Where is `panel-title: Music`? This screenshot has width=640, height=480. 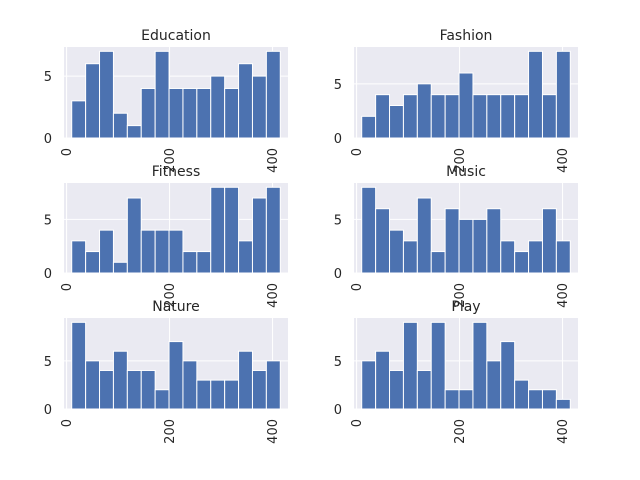 panel-title: Music is located at coordinates (466, 172).